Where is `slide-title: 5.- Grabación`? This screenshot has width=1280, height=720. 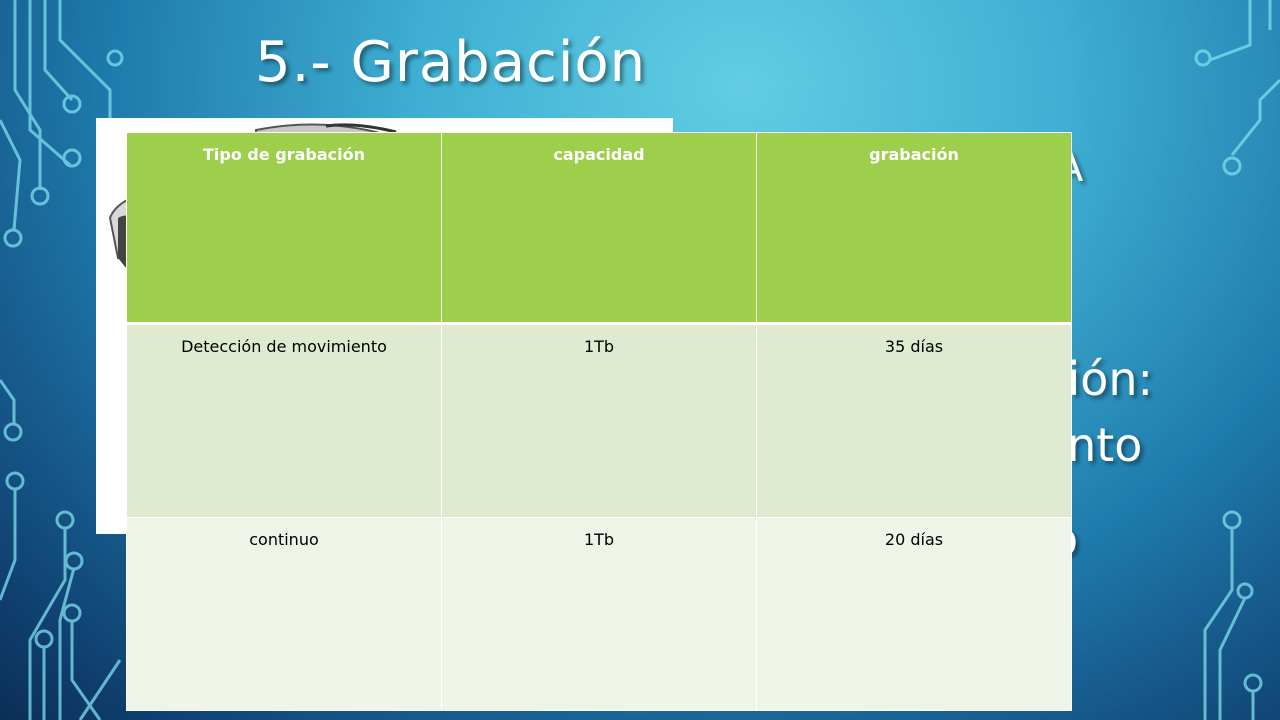
slide-title: 5.- Grabación is located at coordinates (451, 62).